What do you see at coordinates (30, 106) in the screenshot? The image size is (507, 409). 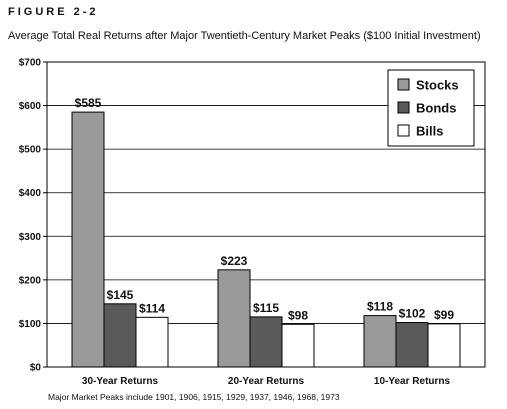 I see `y-tick-label: $600` at bounding box center [30, 106].